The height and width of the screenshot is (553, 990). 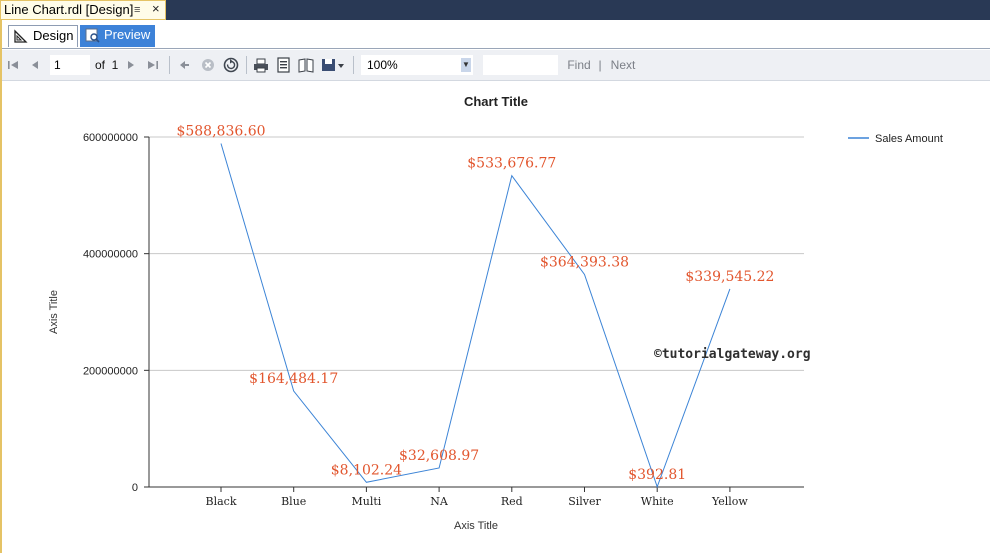 What do you see at coordinates (21, 36) in the screenshot?
I see `design-icon` at bounding box center [21, 36].